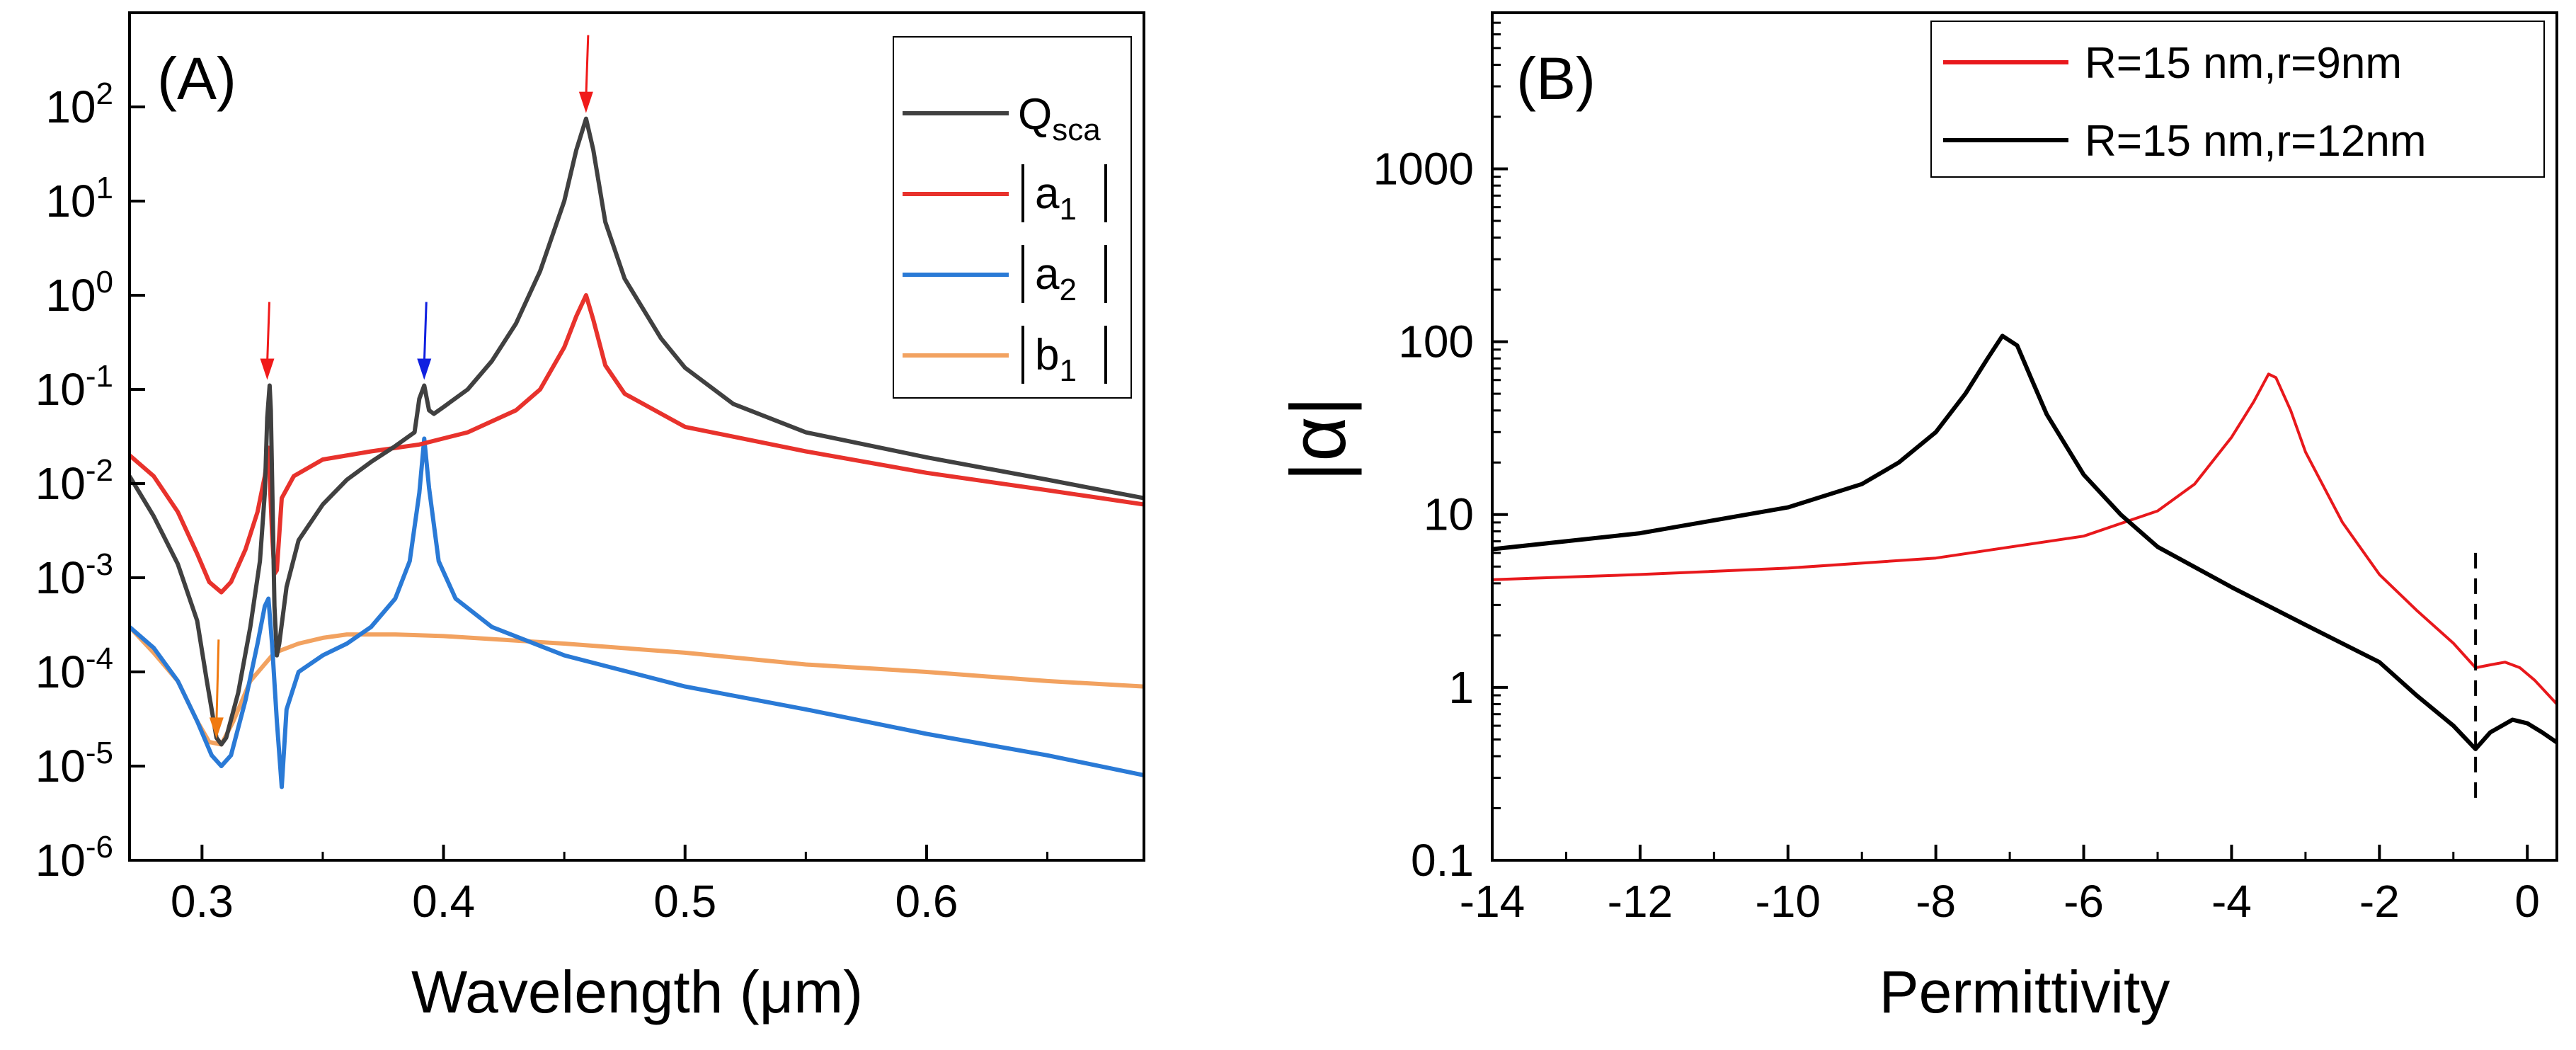 The image size is (2576, 1050). Describe the element at coordinates (2024, 992) in the screenshot. I see `panel-b-xlabel: Permittivity` at that location.